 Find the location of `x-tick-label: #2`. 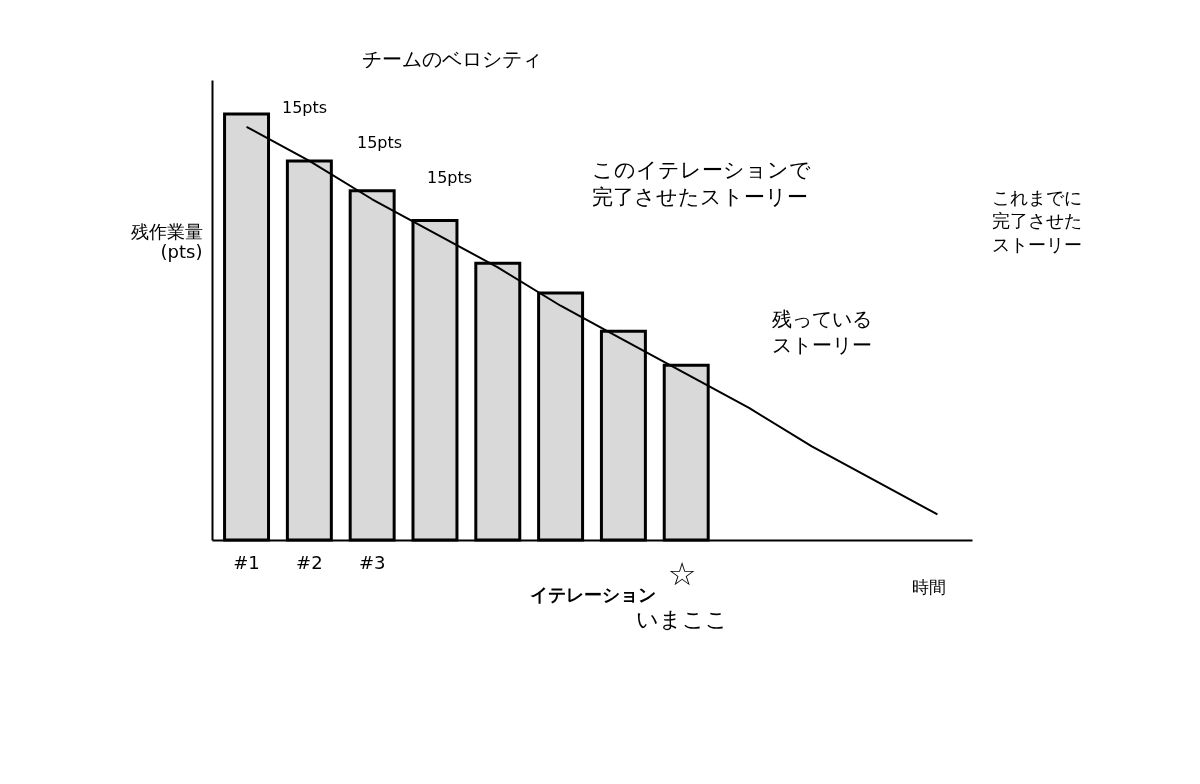

x-tick-label: #2 is located at coordinates (309, 562).